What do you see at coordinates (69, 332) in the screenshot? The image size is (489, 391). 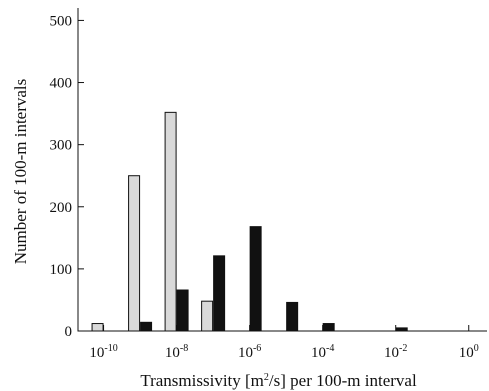 I see `y-tick-label-0: 0` at bounding box center [69, 332].